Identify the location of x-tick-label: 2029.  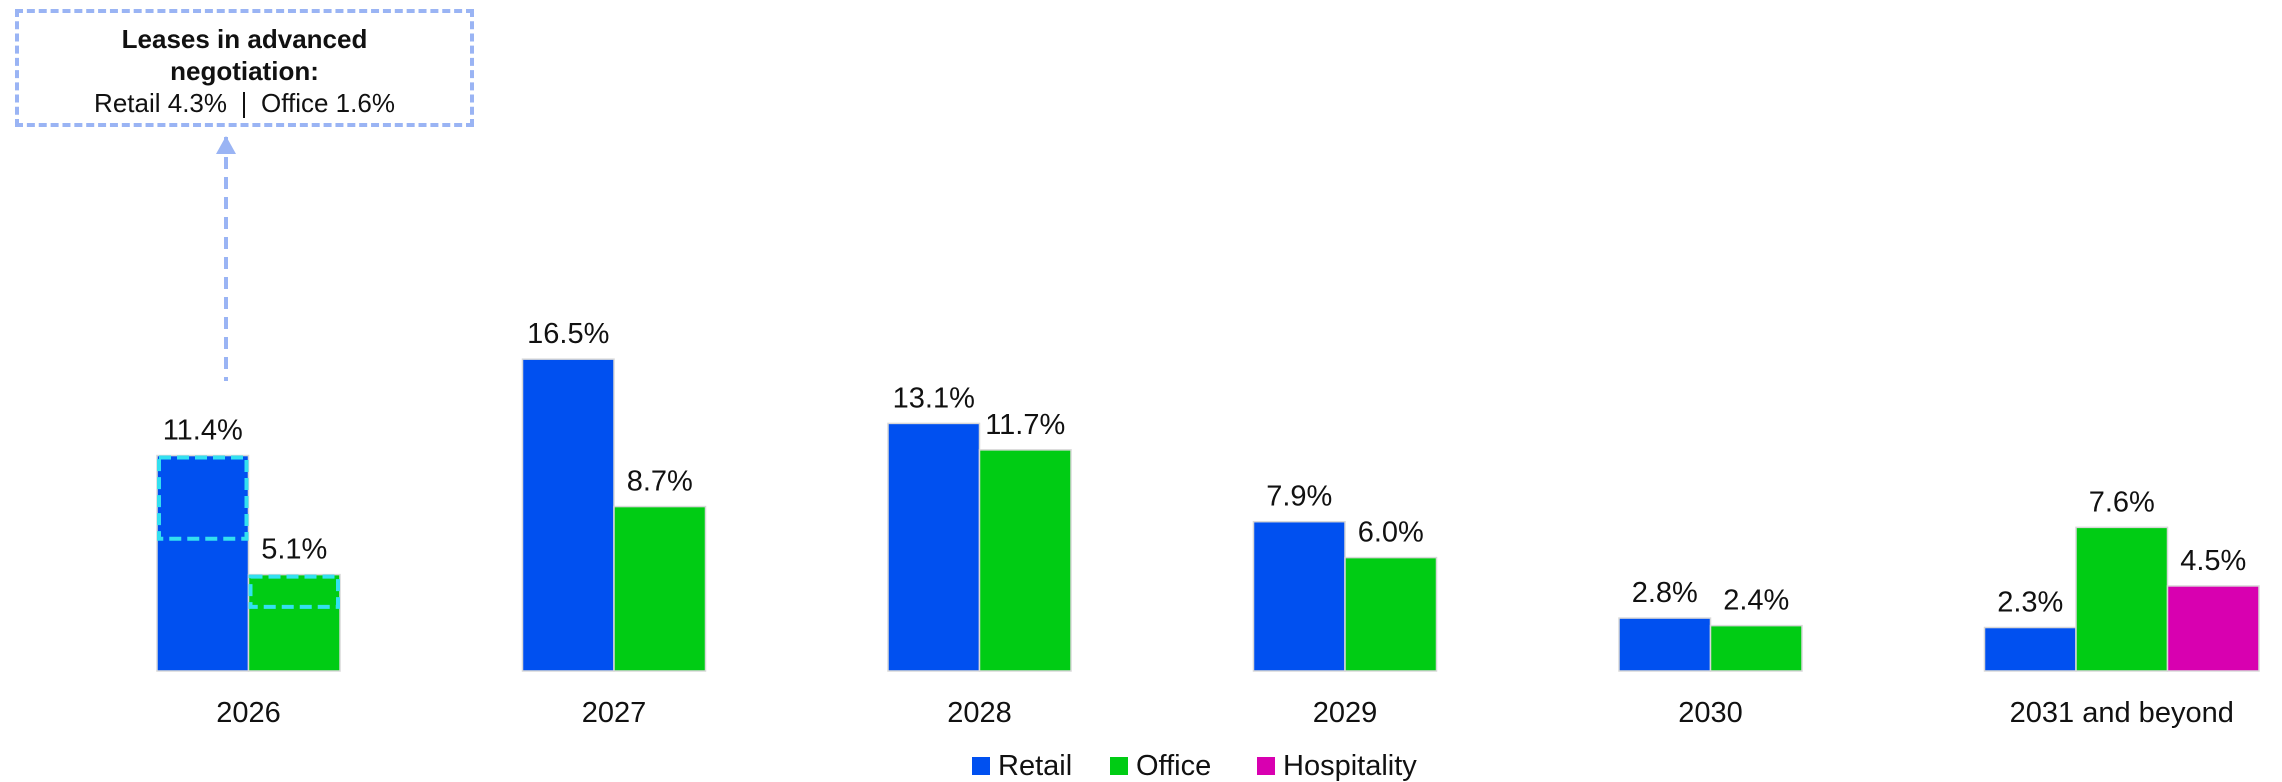
(1345, 713).